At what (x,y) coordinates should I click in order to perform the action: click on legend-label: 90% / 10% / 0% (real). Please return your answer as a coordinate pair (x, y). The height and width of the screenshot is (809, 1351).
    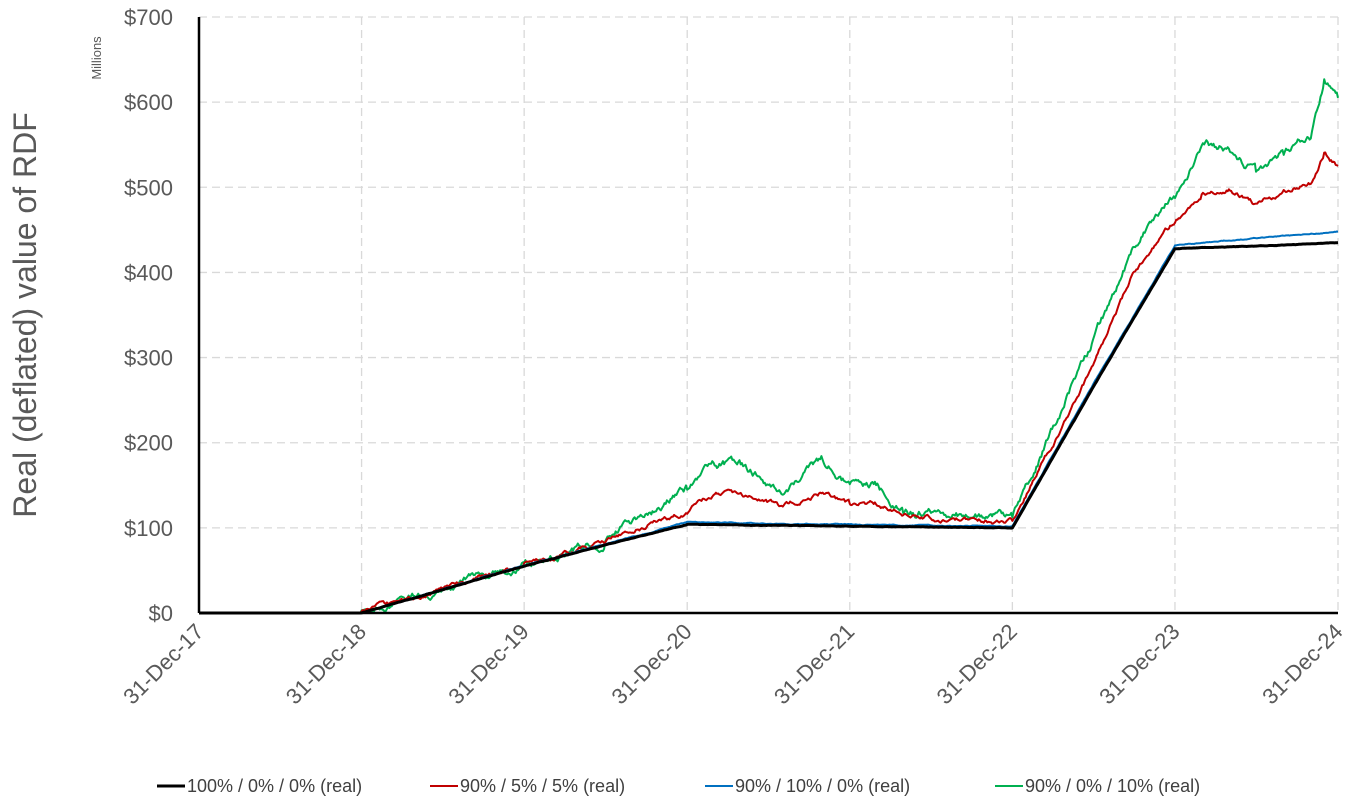
    Looking at the image, I should click on (822, 786).